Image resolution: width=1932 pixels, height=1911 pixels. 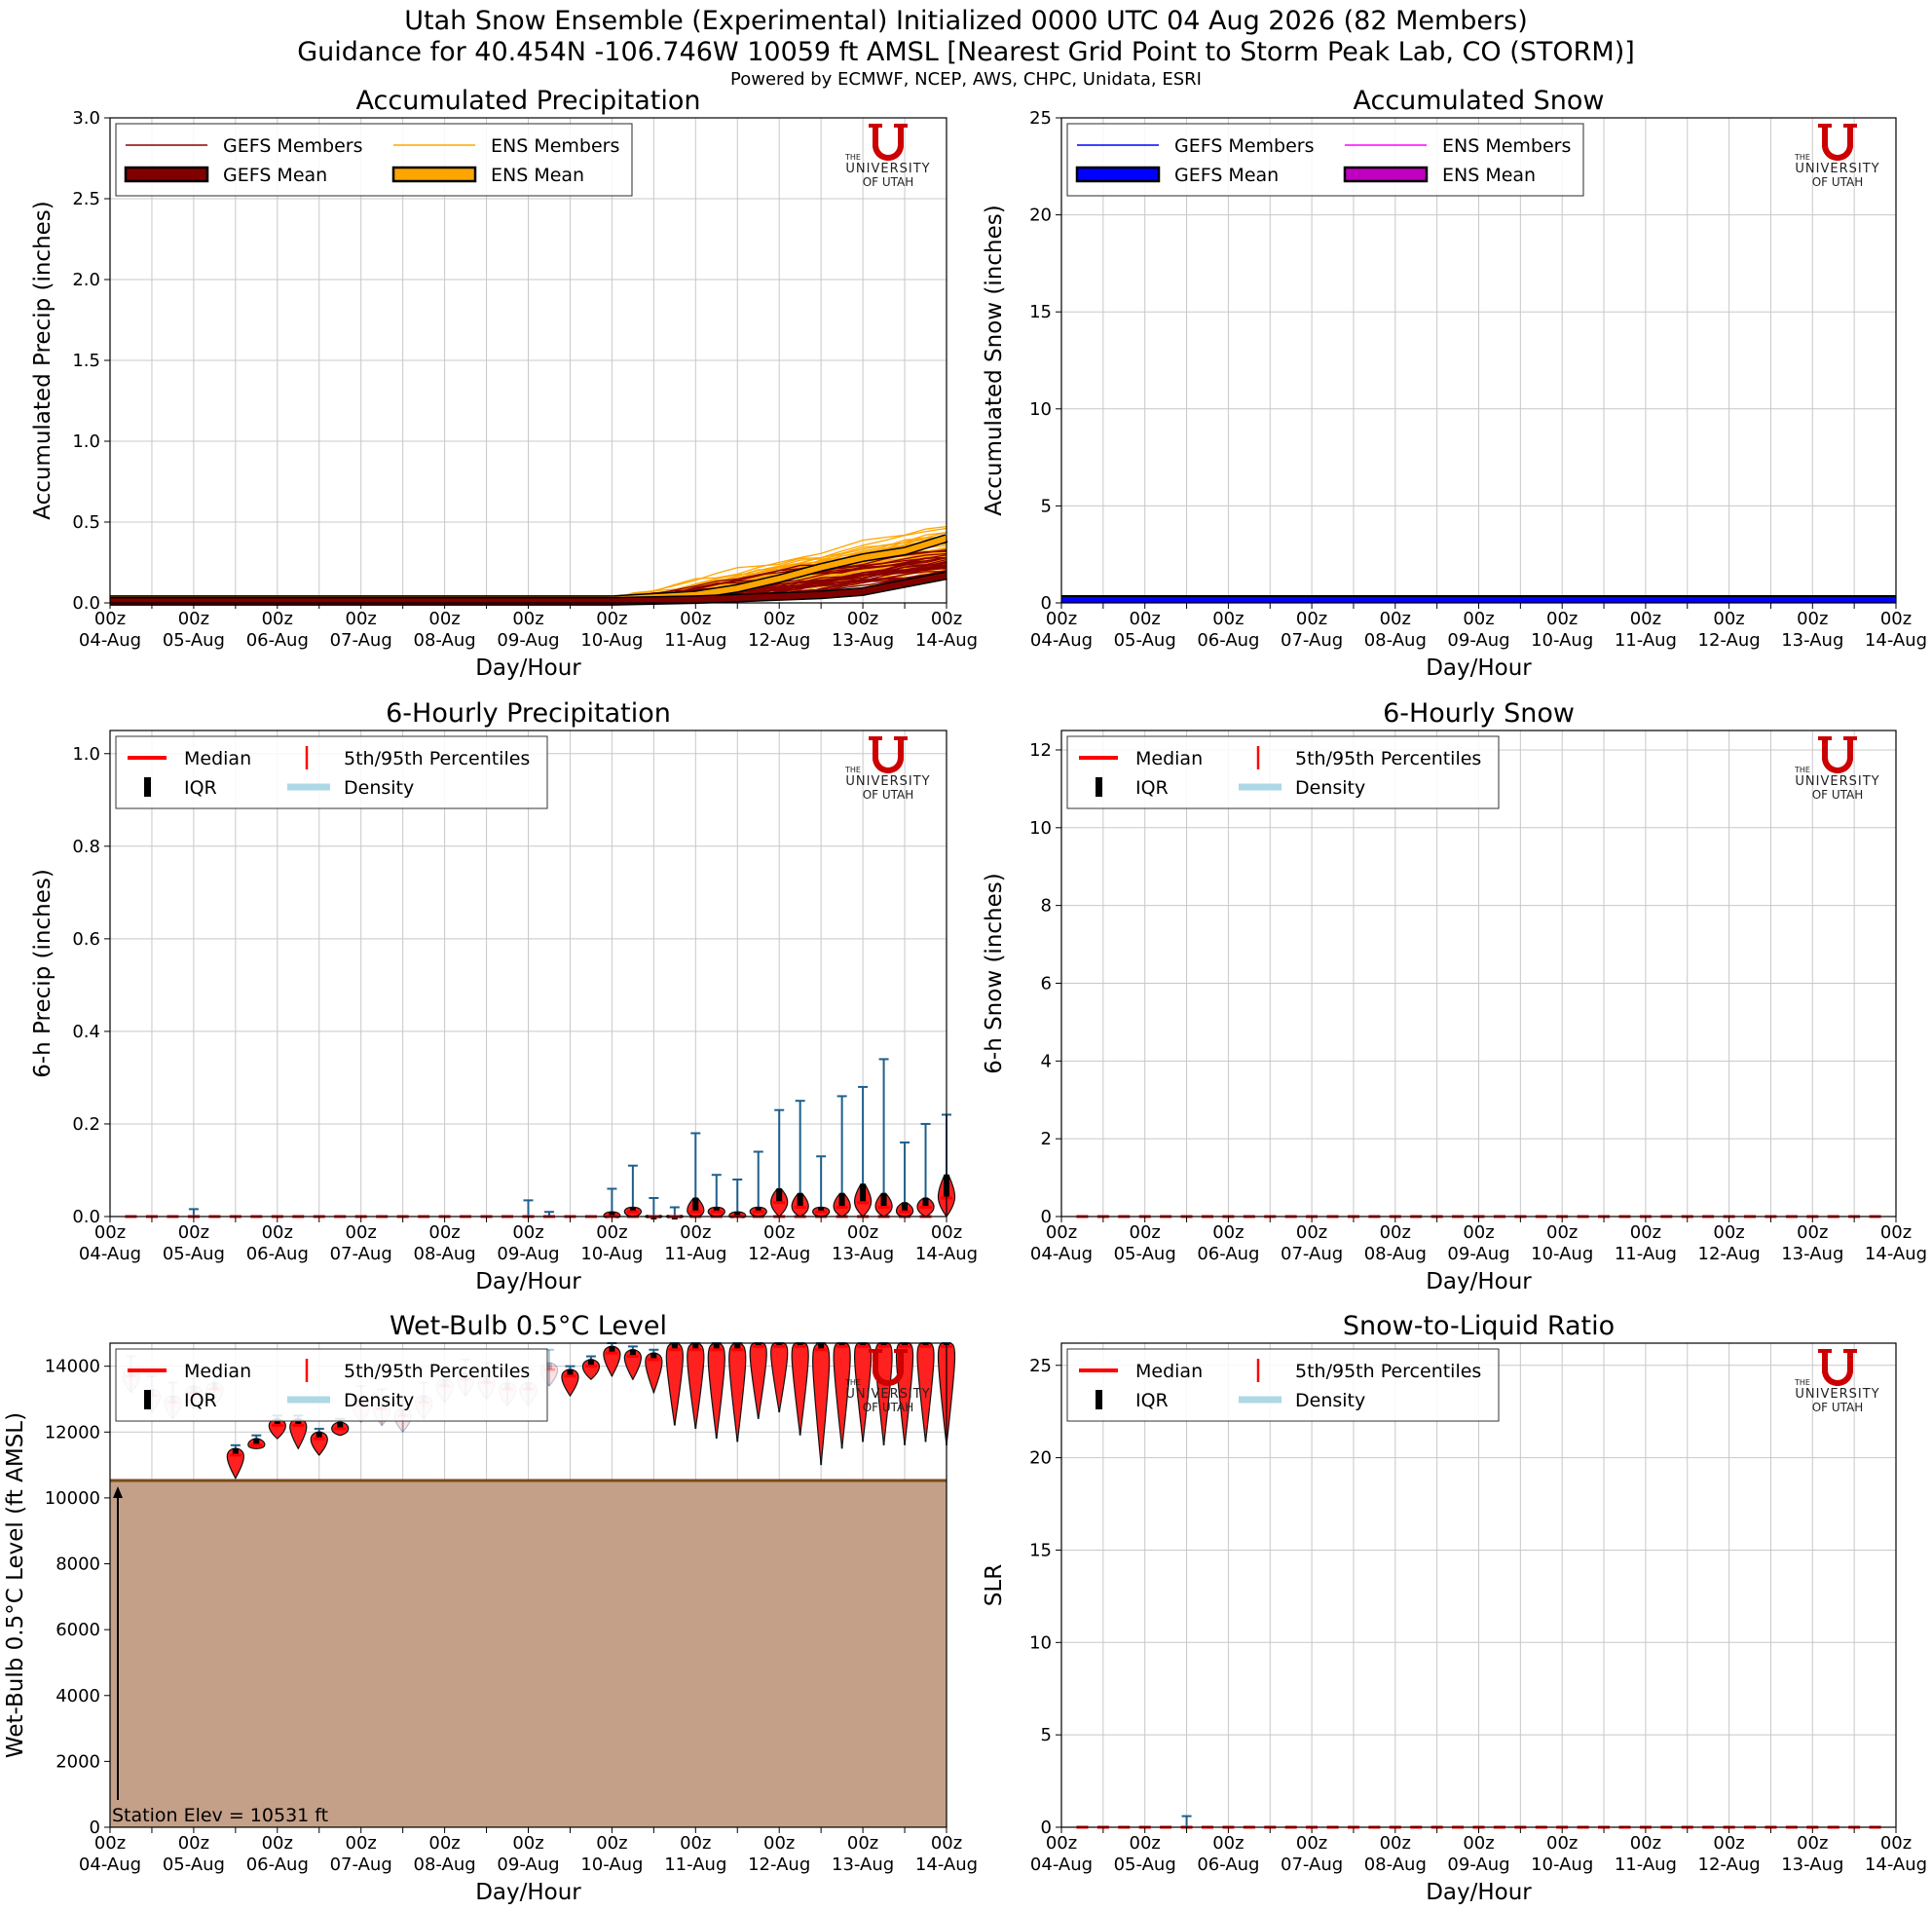 What do you see at coordinates (73, 1432) in the screenshot?
I see `y-tick-label: 12000` at bounding box center [73, 1432].